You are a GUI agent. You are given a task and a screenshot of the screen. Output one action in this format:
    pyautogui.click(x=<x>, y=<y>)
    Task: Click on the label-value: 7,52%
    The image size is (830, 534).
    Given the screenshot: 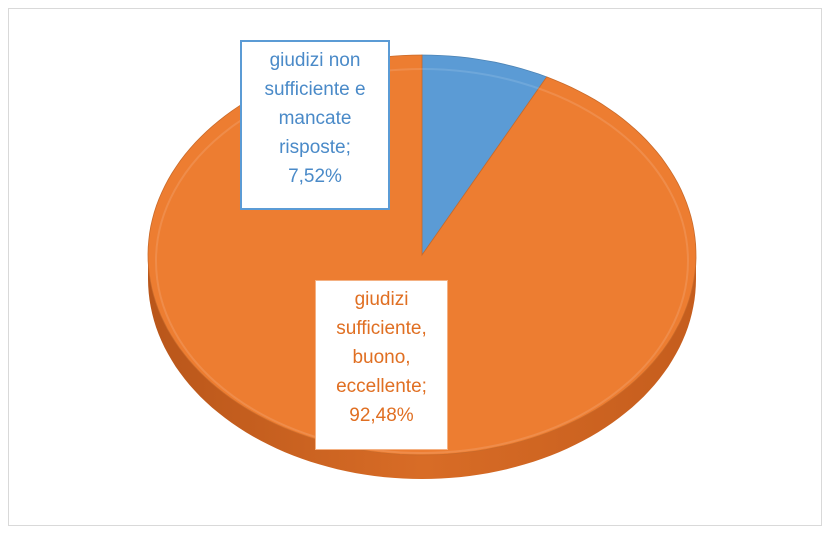 What is the action you would take?
    pyautogui.click(x=315, y=176)
    